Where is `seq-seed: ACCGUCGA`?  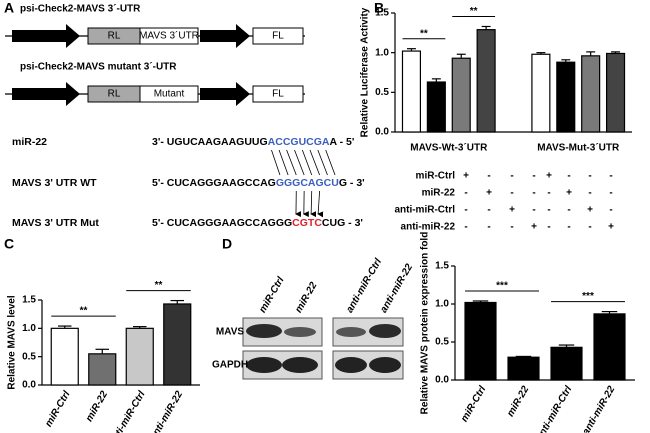 seq-seed: ACCGUCGA is located at coordinates (299, 142).